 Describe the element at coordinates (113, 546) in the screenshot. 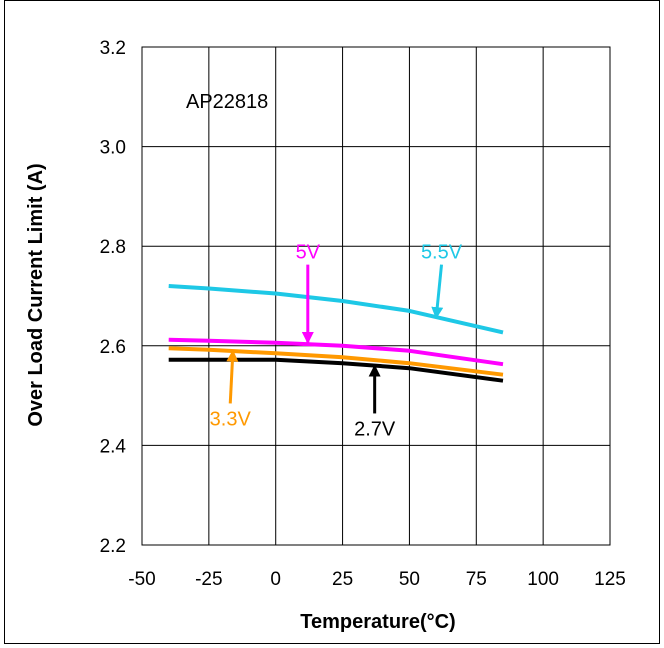

I see `y-tick-label: 2.2` at that location.